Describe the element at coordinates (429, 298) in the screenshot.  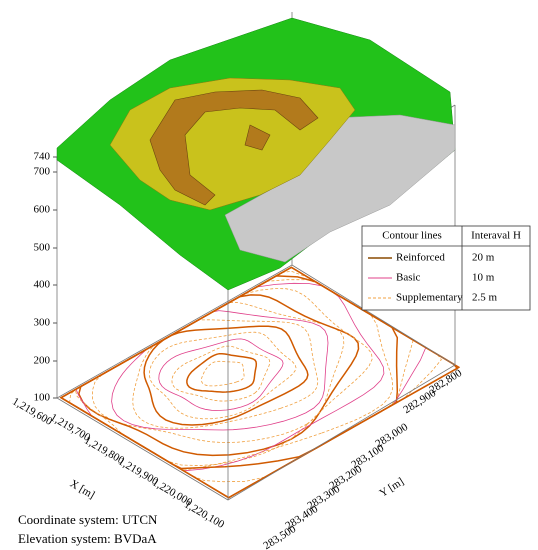
I see `legend-label: Supplementary` at that location.